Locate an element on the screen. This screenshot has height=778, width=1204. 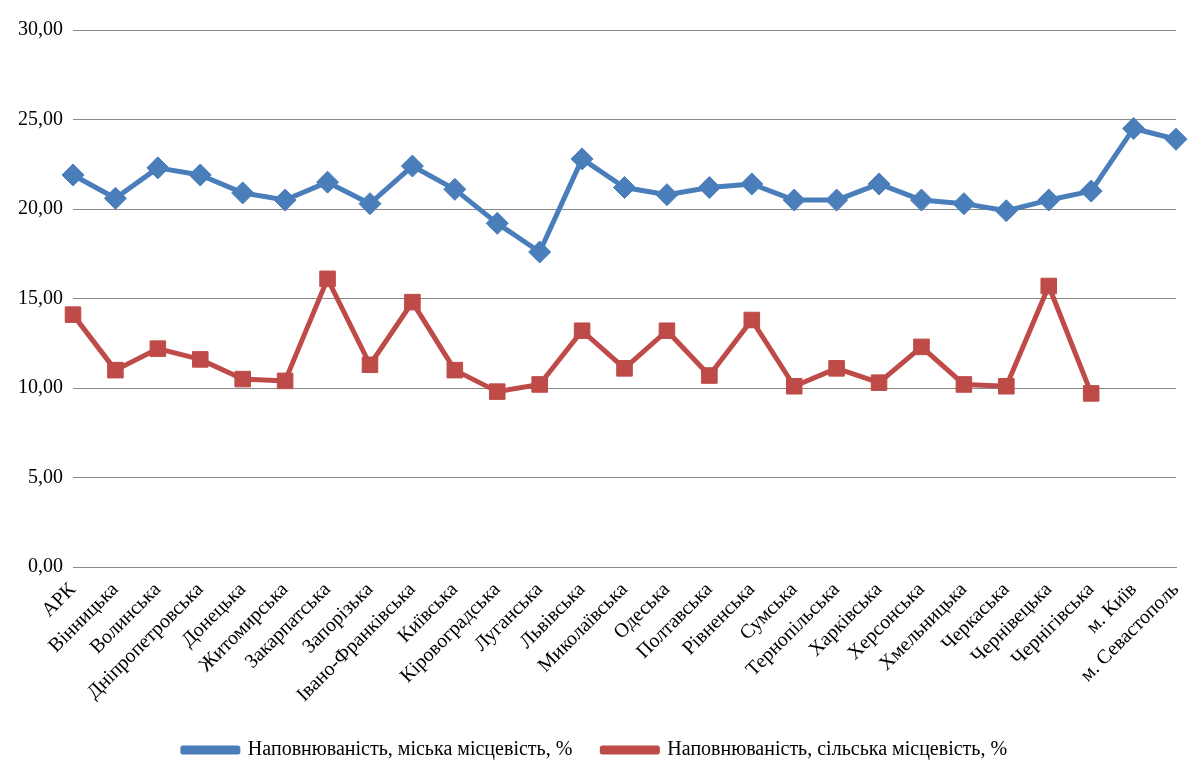
legend-label: Наповнюваність, сільська місцевість, % is located at coordinates (837, 749).